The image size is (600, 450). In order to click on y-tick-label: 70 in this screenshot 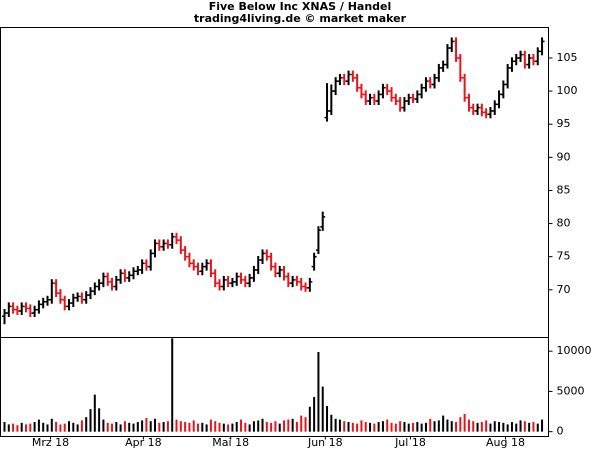, I will do `click(564, 289)`.